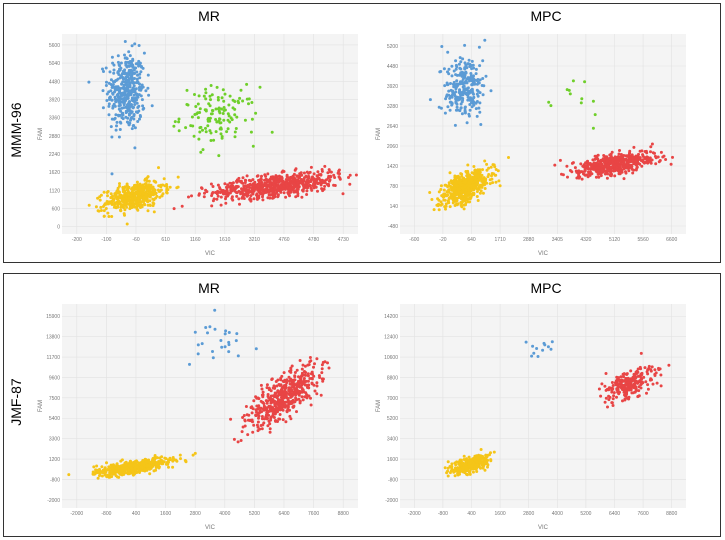 Image resolution: width=725 pixels, height=540 pixels. What do you see at coordinates (442, 240) in the screenshot?
I see `x-tick-label: -20` at bounding box center [442, 240].